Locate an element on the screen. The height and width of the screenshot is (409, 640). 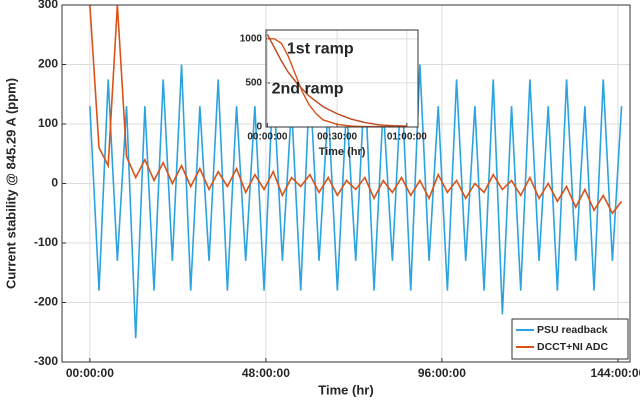
y-axis-label: Current stability @ 845.29 A (ppm) is located at coordinates (10, 183).